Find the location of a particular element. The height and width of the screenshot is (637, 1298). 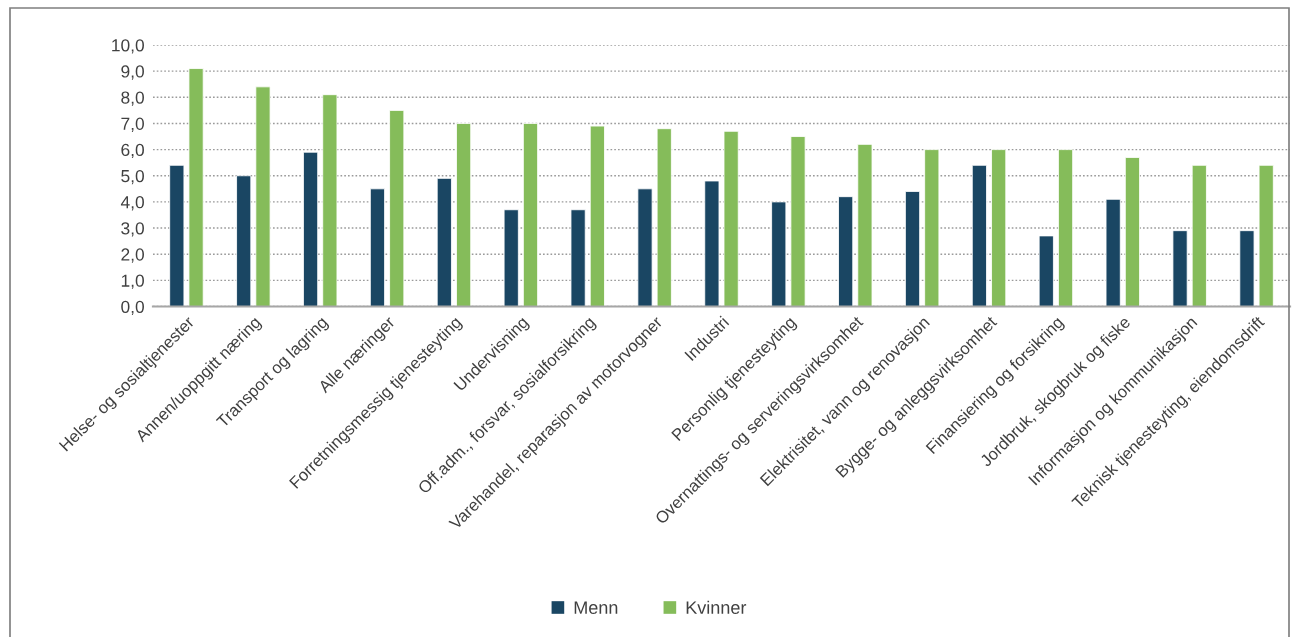

y-tick-label: 4,0 is located at coordinates (132, 203).